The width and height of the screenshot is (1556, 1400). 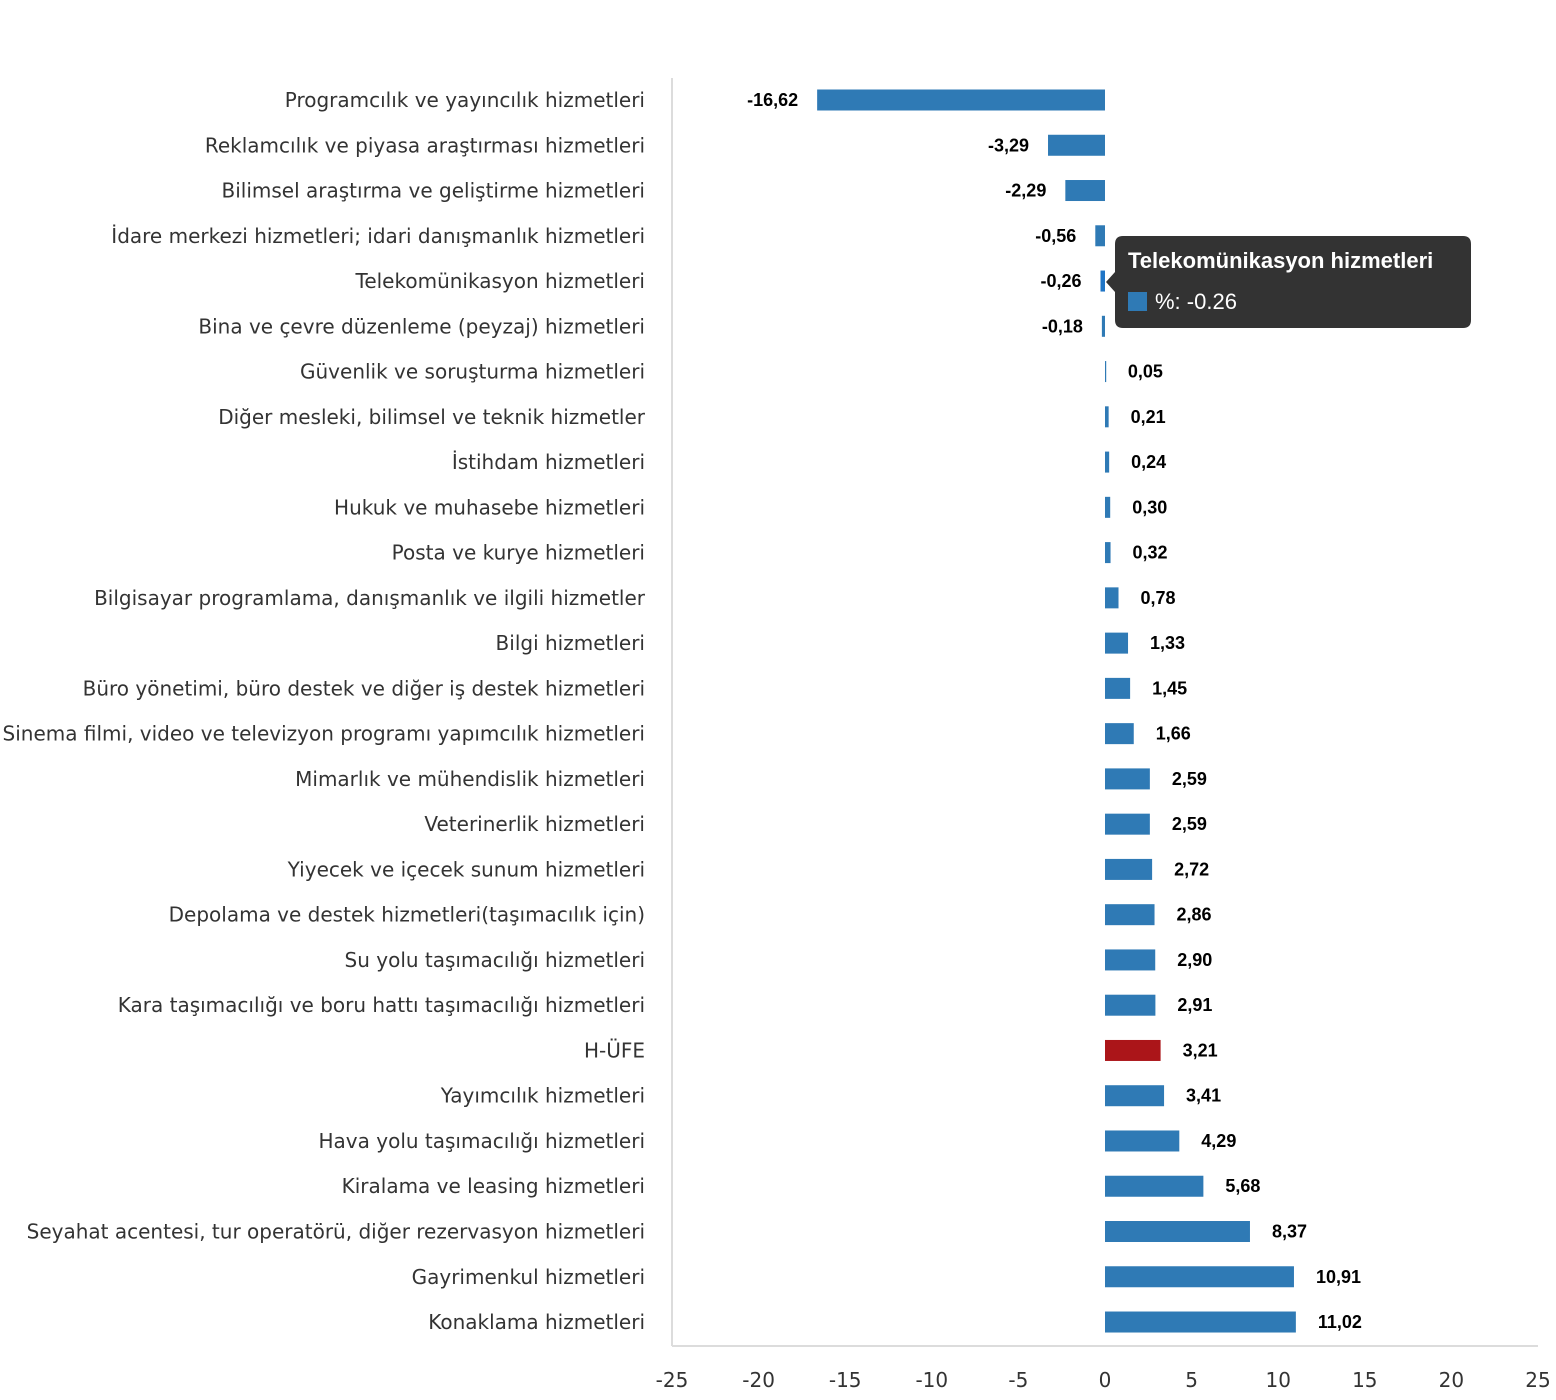 What do you see at coordinates (1008, 145) in the screenshot?
I see `data-label: -3,29` at bounding box center [1008, 145].